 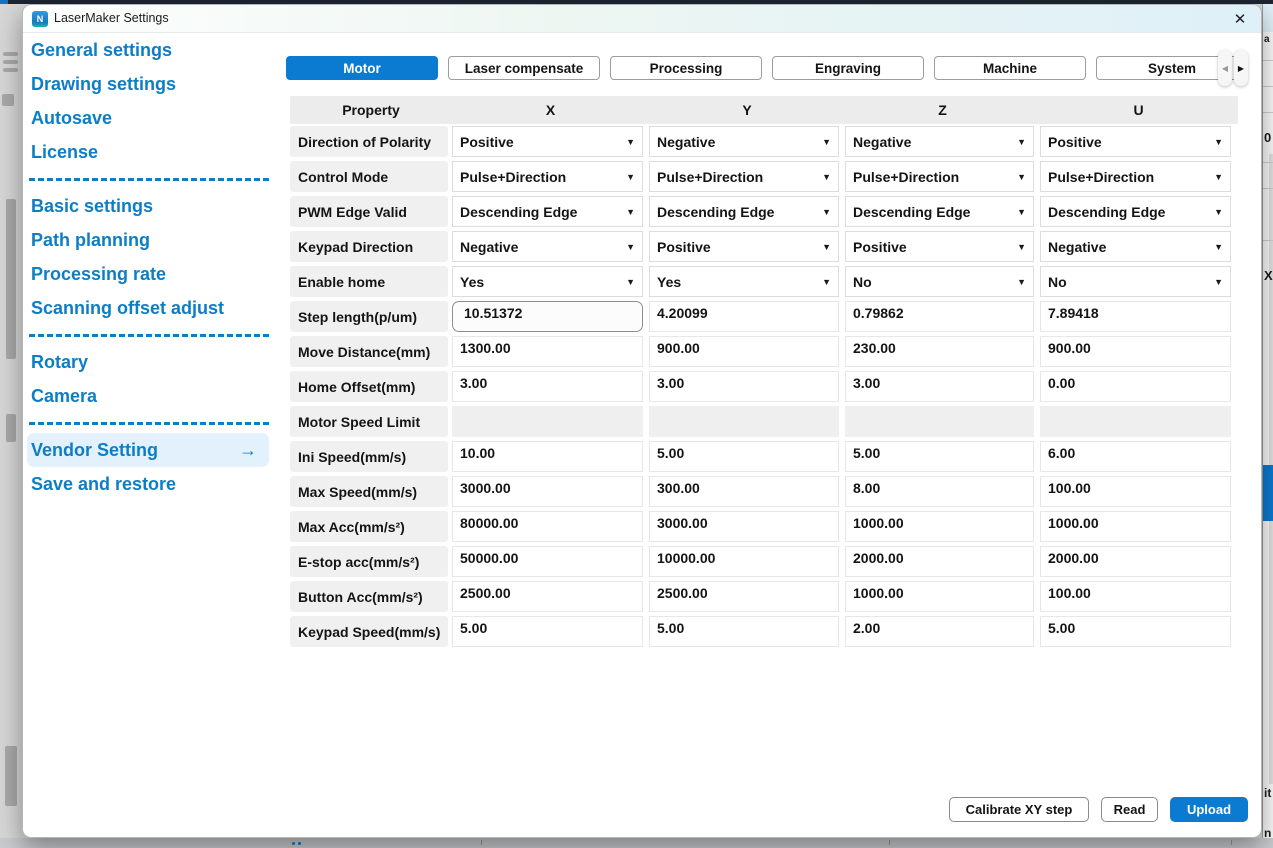 I want to click on read-button: Read, so click(x=1129, y=809).